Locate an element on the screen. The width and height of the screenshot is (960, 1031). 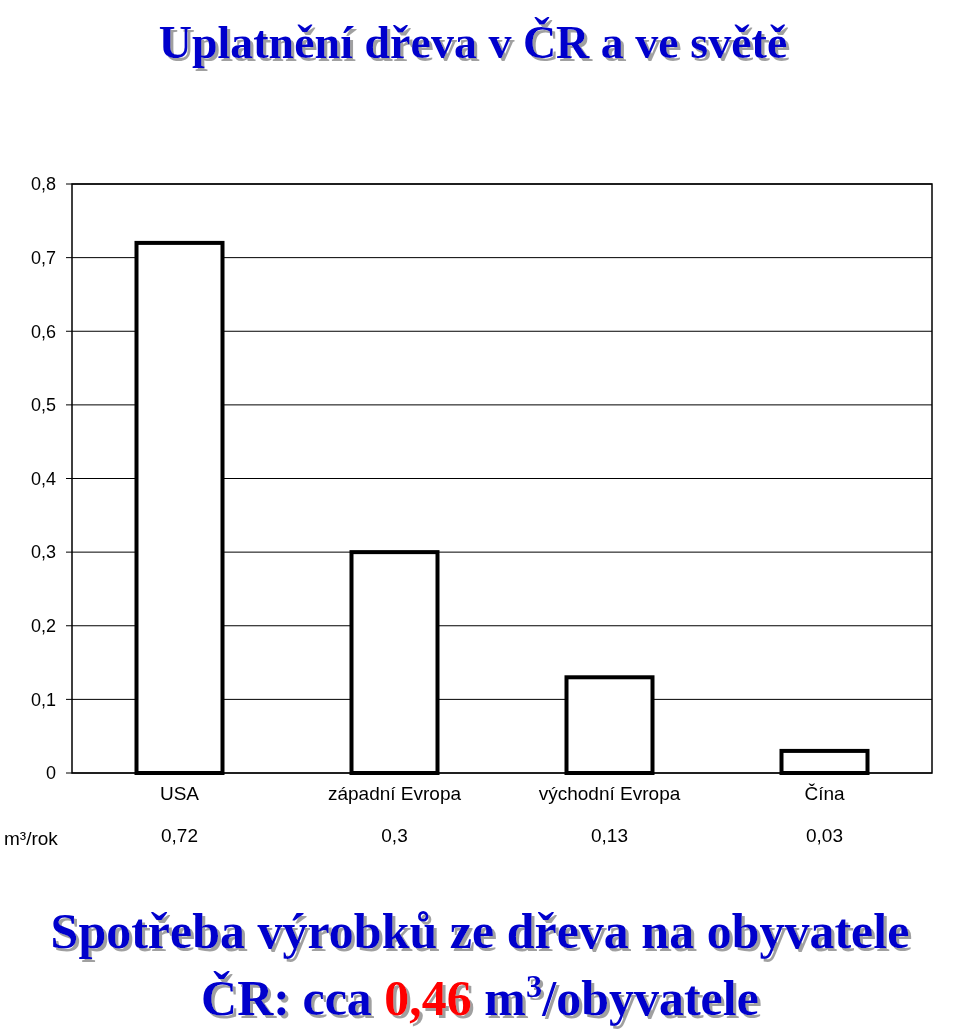
y-tick-label: 0,1 is located at coordinates (43, 699).